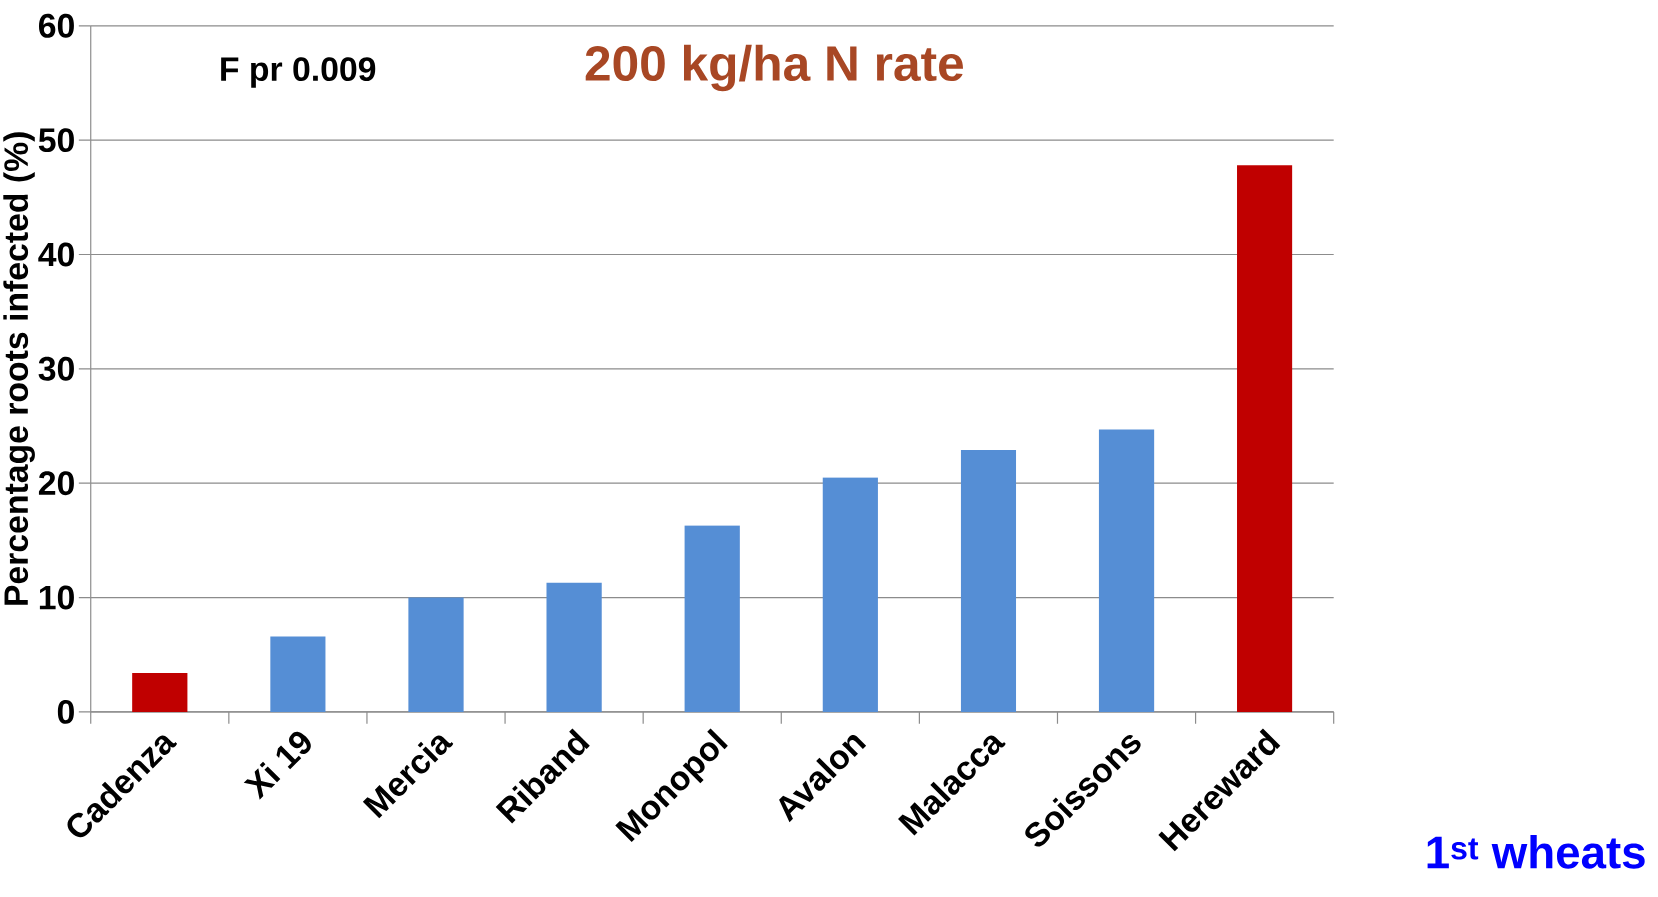  Describe the element at coordinates (56, 254) in the screenshot. I see `y-tick-label: 40` at that location.